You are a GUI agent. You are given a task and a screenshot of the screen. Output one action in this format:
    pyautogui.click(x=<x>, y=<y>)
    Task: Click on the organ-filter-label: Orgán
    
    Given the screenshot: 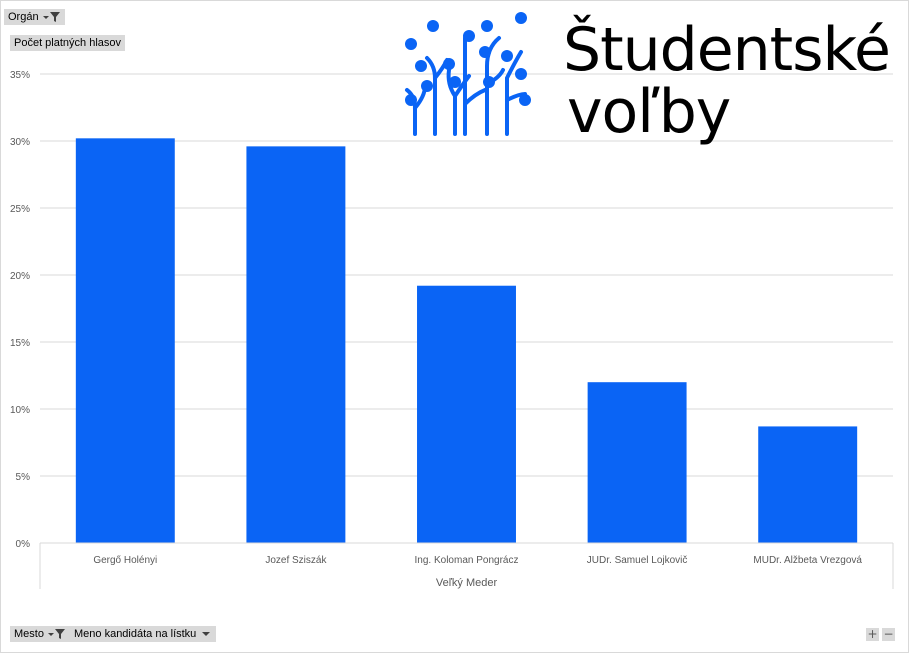 What is the action you would take?
    pyautogui.click(x=23, y=17)
    